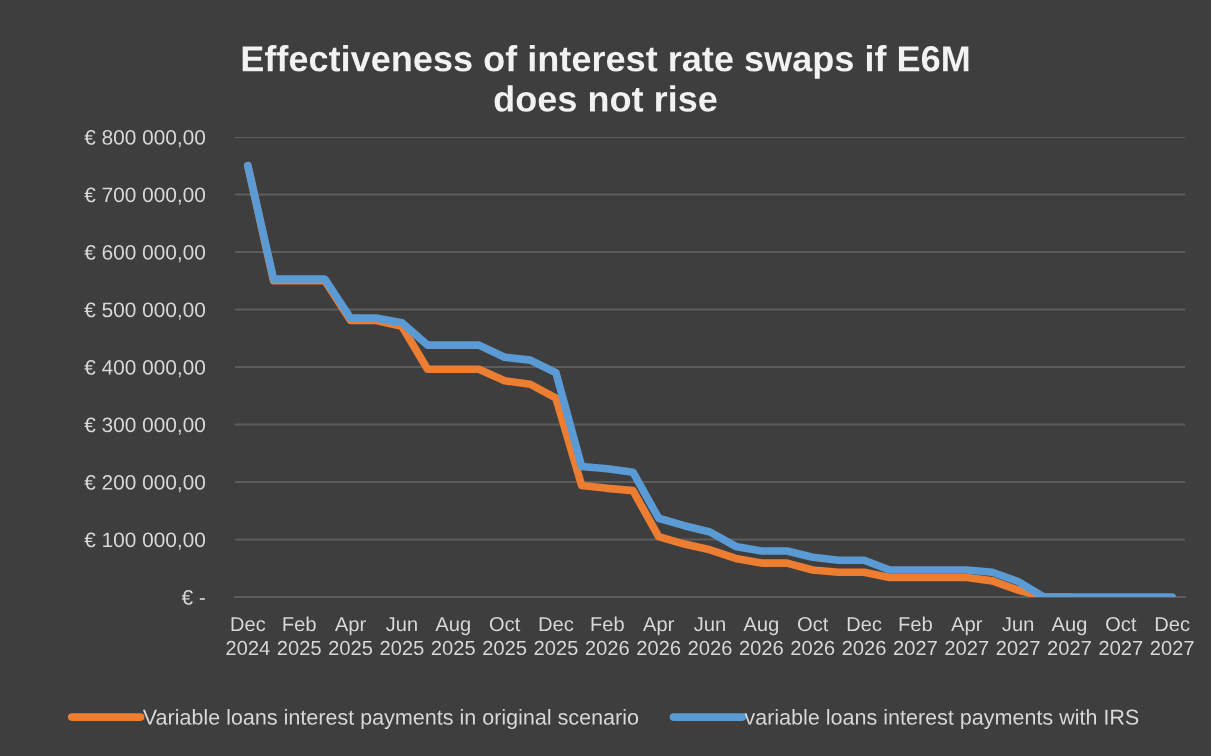 This screenshot has width=1211, height=756. Describe the element at coordinates (967, 636) in the screenshot. I see `x-tick-label: Apr 2027` at that location.